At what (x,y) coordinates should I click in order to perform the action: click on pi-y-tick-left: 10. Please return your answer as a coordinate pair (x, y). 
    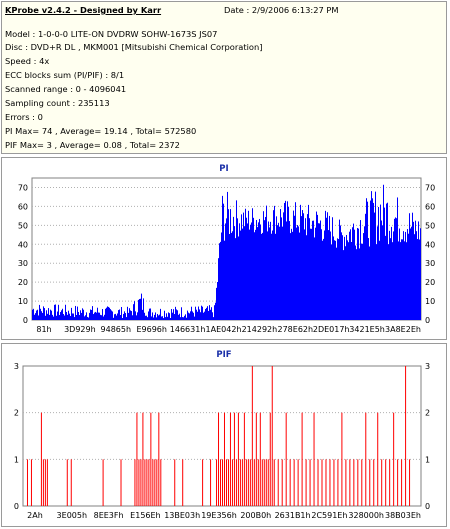
    Looking at the image, I should click on (23, 301).